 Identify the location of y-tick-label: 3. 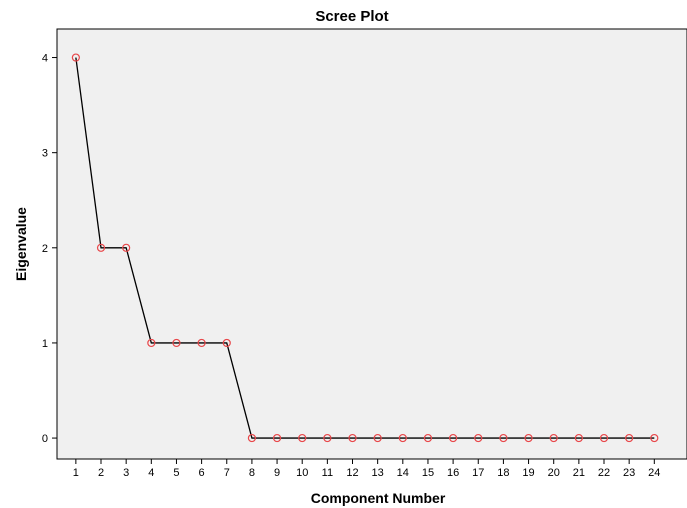
(45, 154).